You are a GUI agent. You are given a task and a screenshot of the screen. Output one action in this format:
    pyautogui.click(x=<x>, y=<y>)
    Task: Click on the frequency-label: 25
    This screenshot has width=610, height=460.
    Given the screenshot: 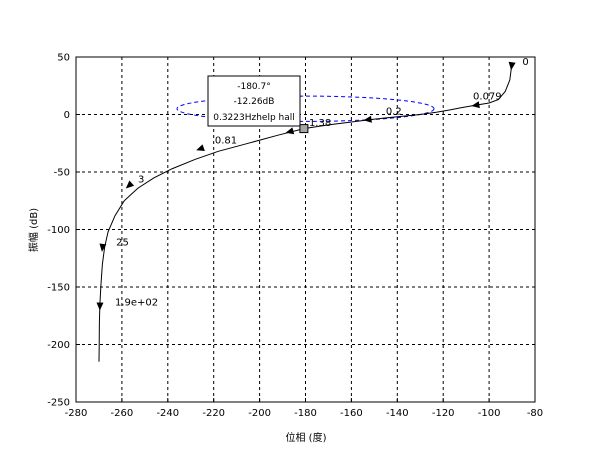 What is the action you would take?
    pyautogui.click(x=122, y=243)
    